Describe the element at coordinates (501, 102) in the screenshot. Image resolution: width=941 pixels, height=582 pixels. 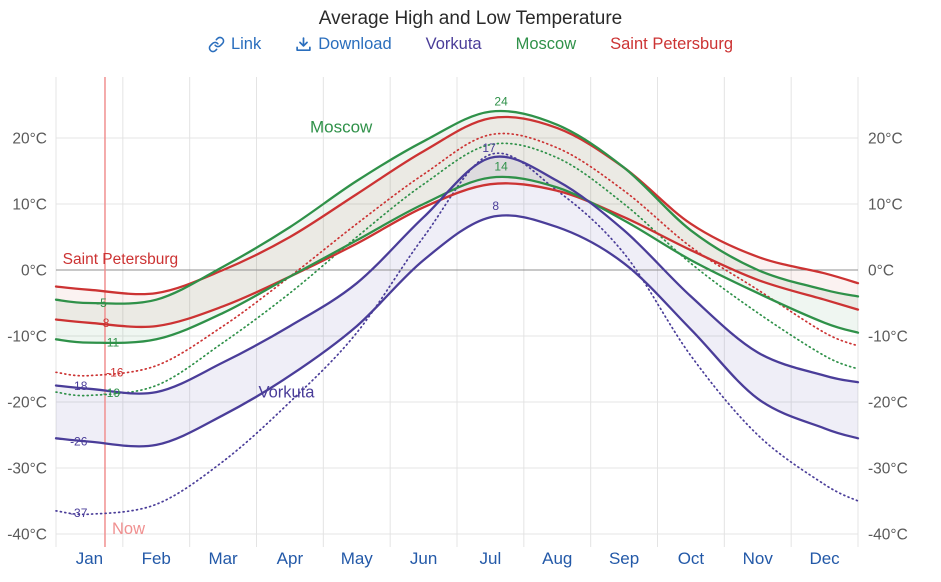
I see `svg-text: 24` at that location.